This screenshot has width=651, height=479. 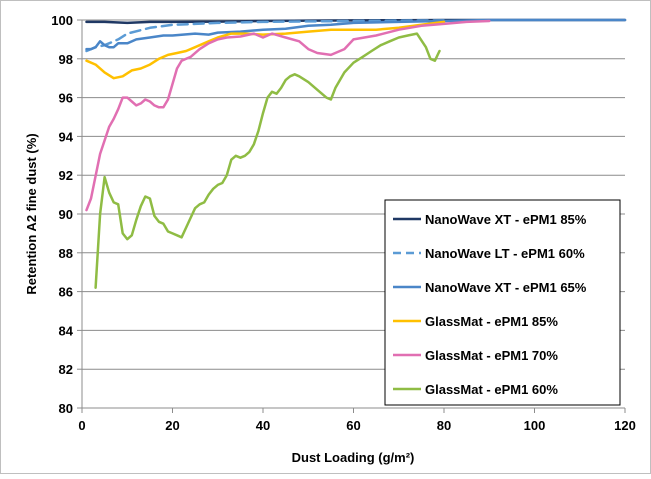 What do you see at coordinates (263, 425) in the screenshot?
I see `x-tick-label: 40` at bounding box center [263, 425].